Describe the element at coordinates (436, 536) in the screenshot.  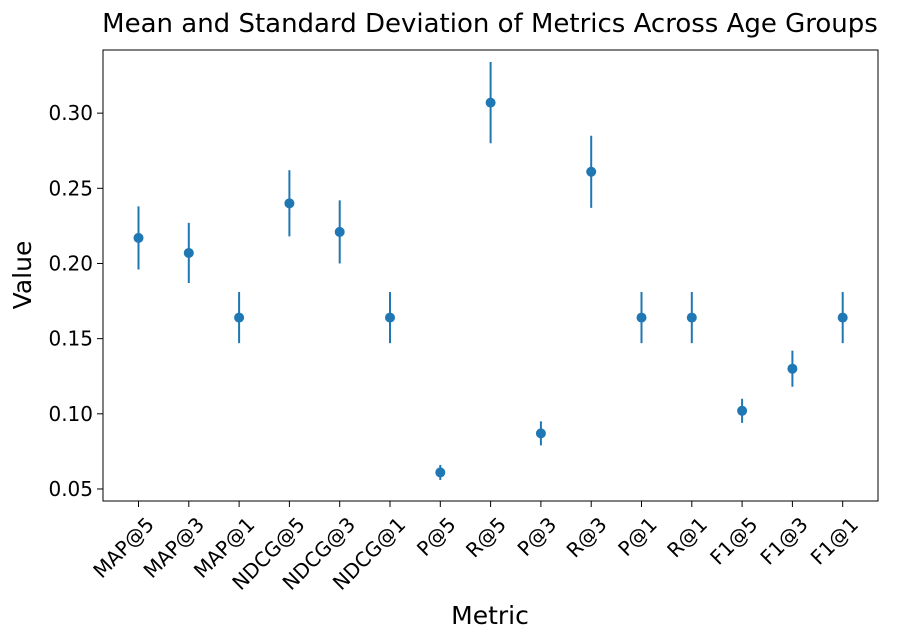
I see `x-tick-label: P@5` at that location.